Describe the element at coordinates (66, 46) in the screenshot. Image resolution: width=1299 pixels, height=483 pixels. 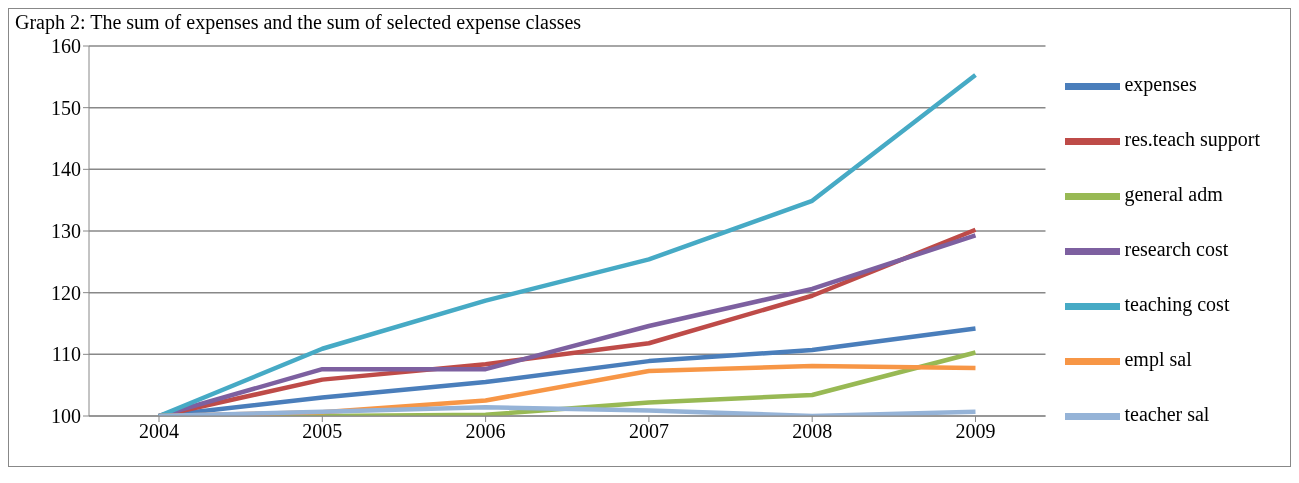
I see `y-tick-label: 160` at that location.